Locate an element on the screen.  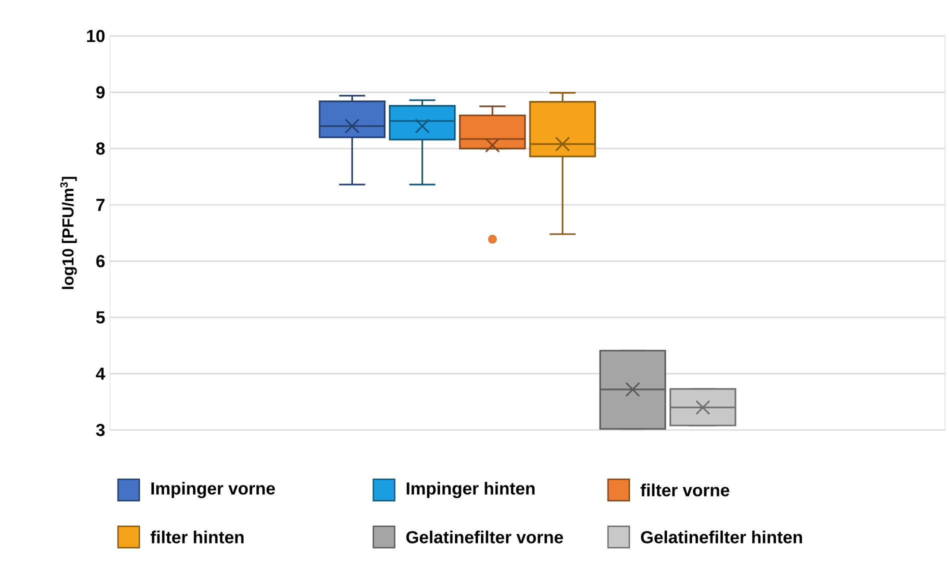
y-axis-title: log10 [PFU/m$^{3}$] is located at coordinates (68, 232).